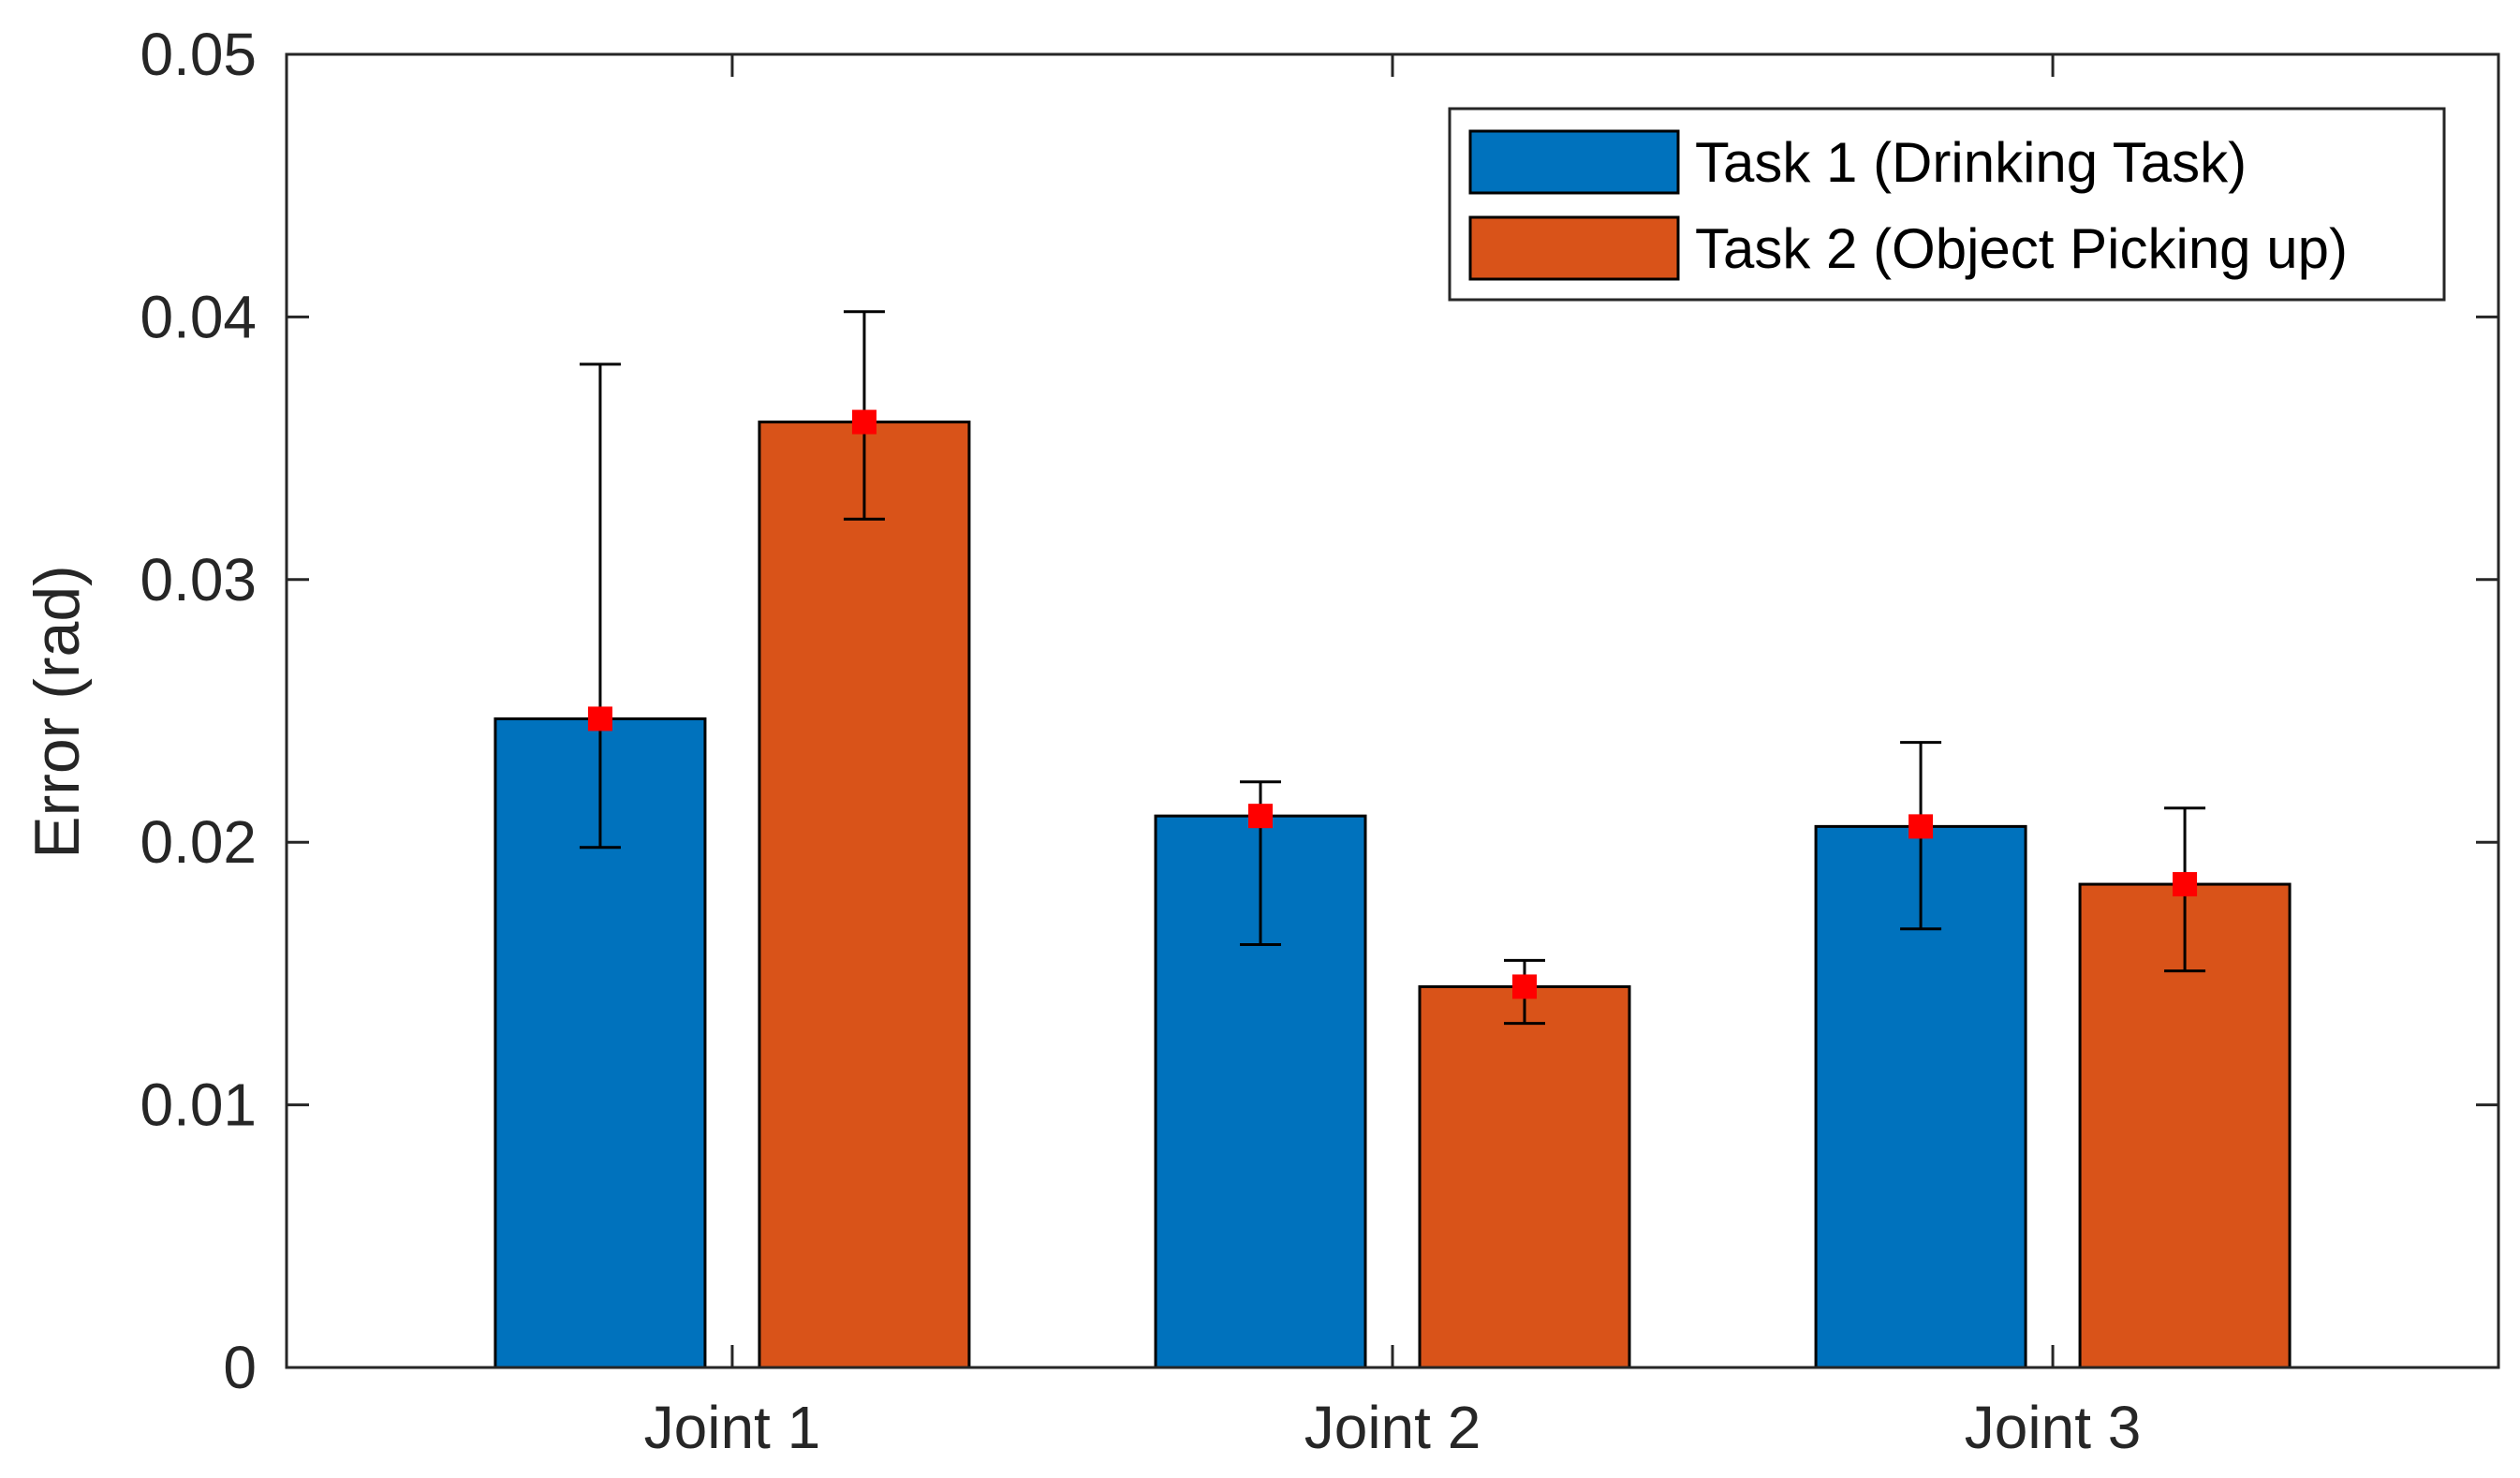  What do you see at coordinates (732, 1428) in the screenshot?
I see `x-tick-label: Joint 1` at bounding box center [732, 1428].